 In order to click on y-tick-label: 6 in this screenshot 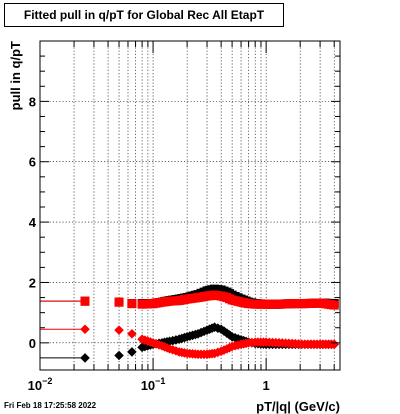, I will do `click(32, 162)`.